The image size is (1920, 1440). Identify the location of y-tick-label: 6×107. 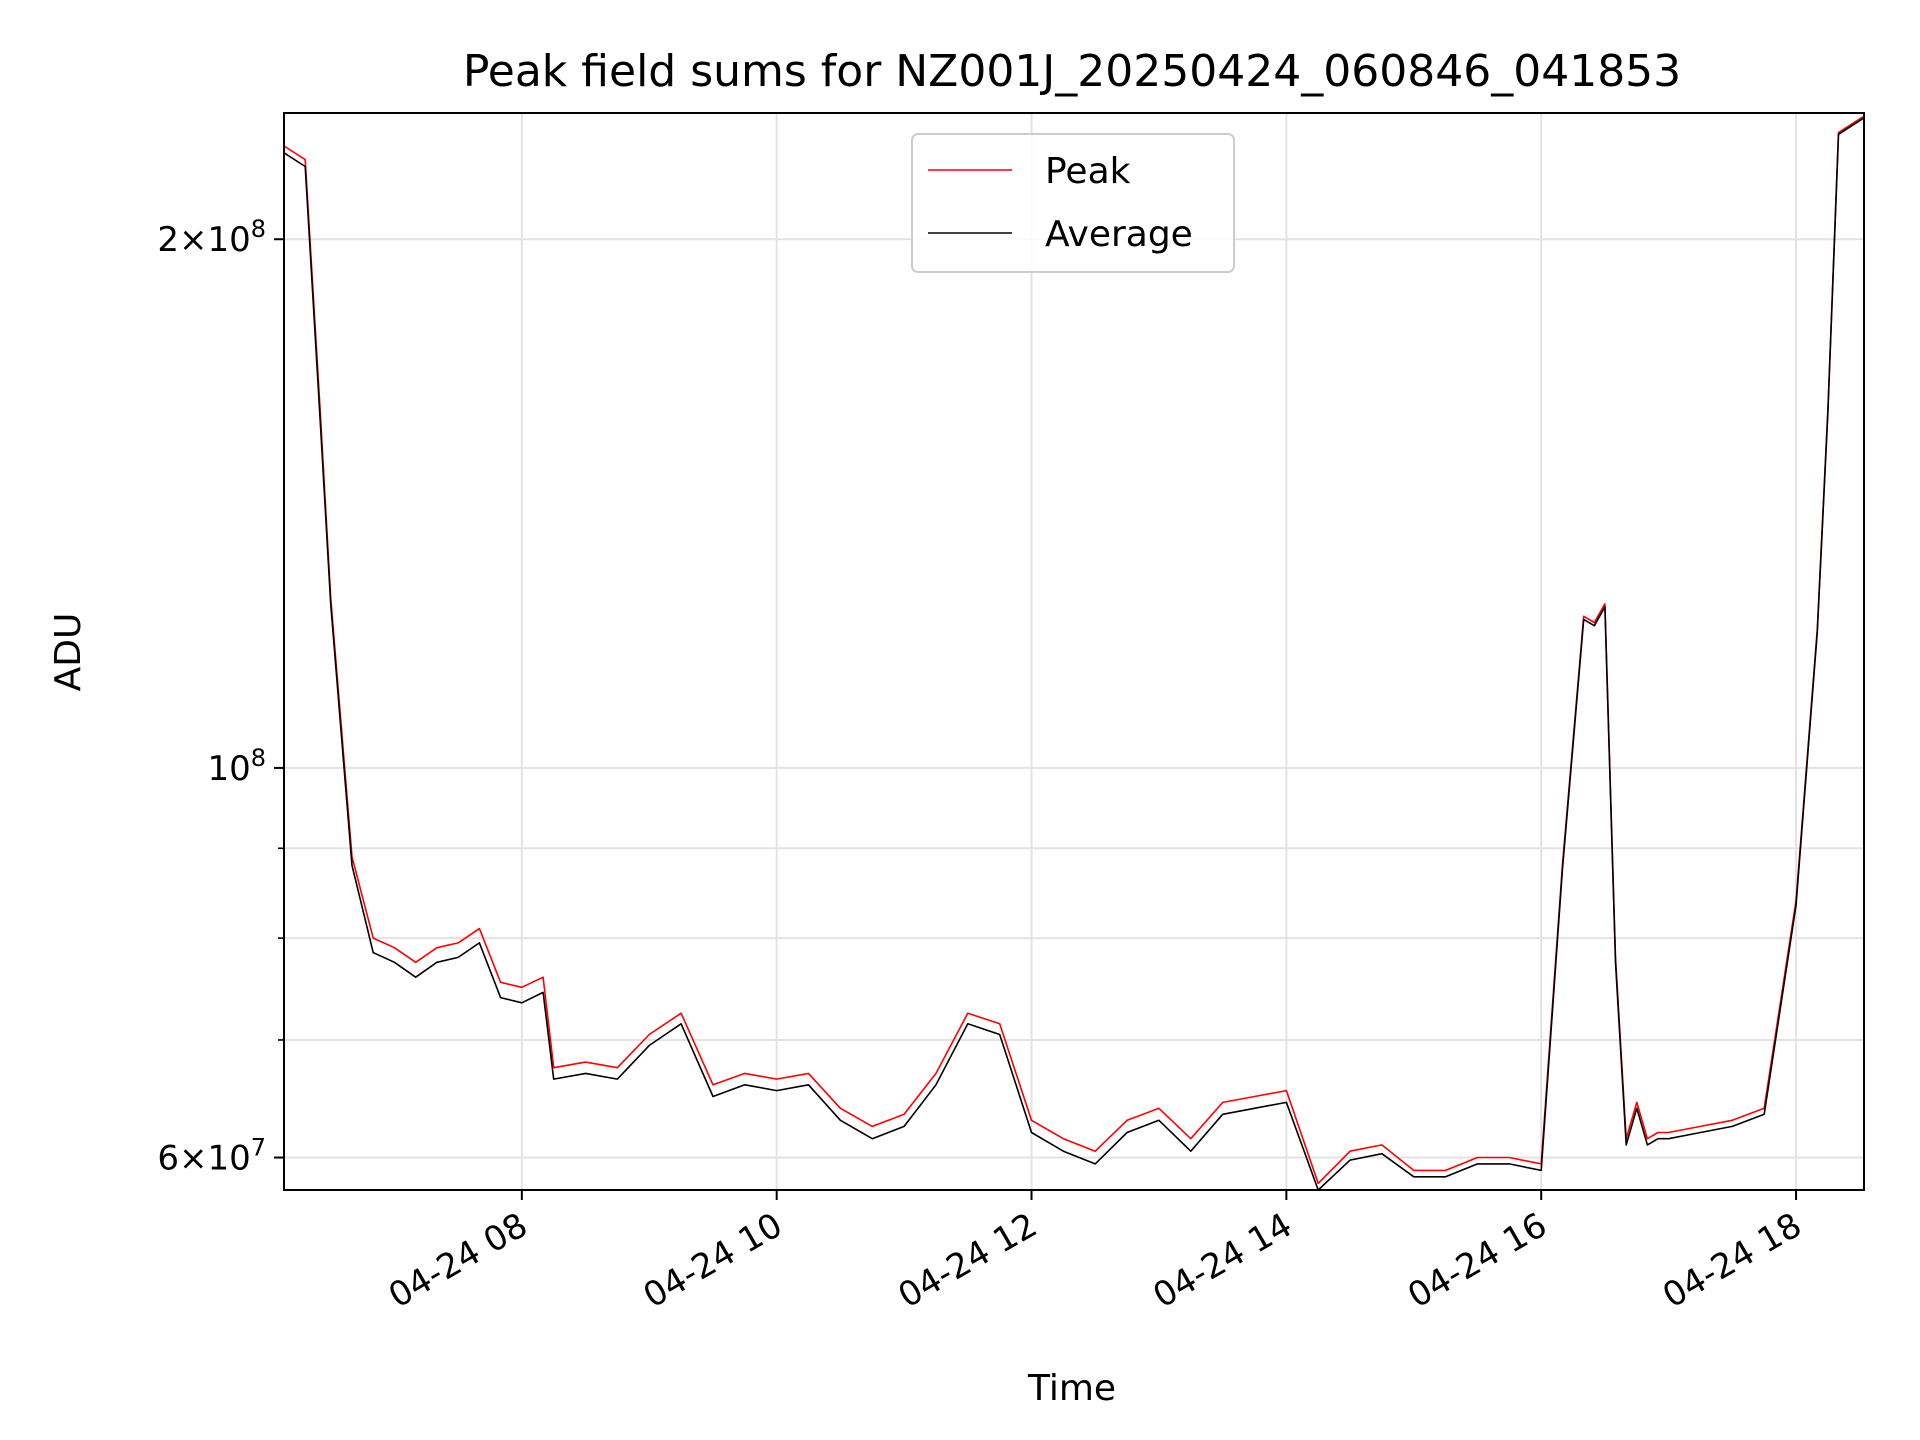
(211, 1156).